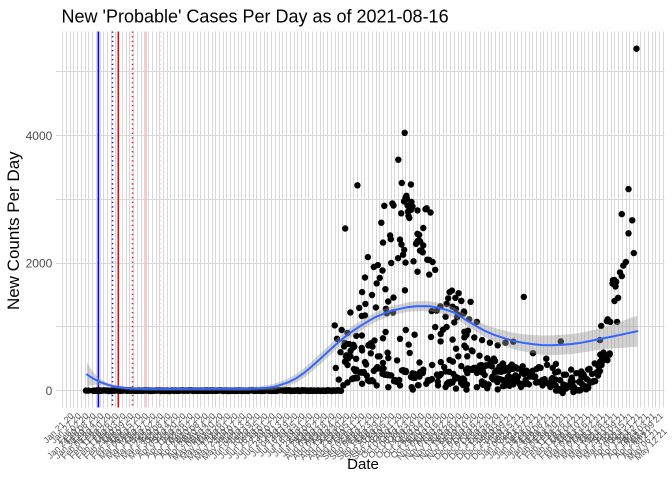 The image size is (672, 480). Describe the element at coordinates (39, 136) in the screenshot. I see `svg-text: 4000` at that location.